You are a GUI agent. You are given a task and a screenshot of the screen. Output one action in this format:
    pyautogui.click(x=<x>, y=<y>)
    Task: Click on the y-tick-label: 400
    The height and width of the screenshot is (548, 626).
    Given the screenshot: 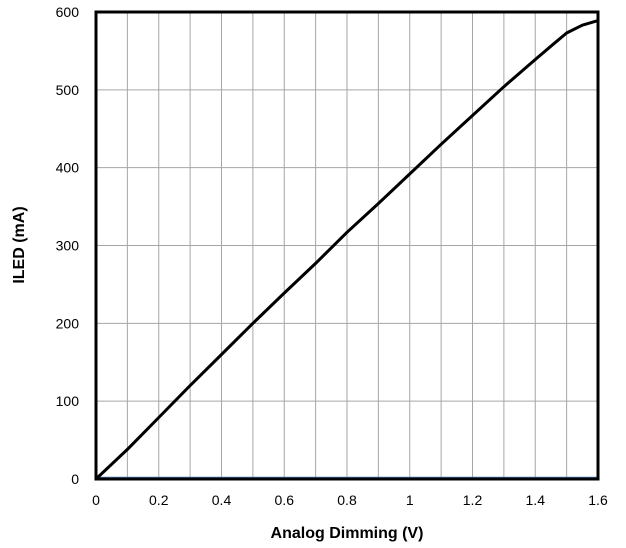 What is the action you would take?
    pyautogui.click(x=68, y=168)
    